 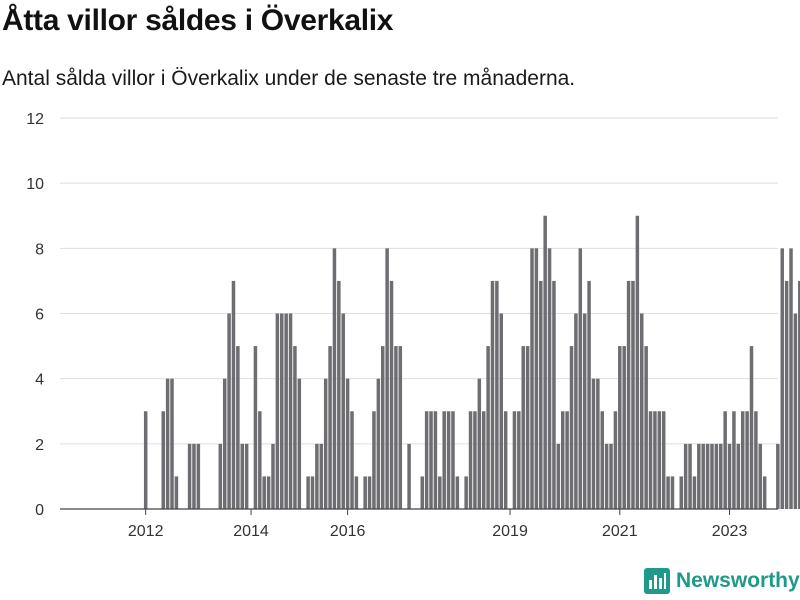 What do you see at coordinates (39, 249) in the screenshot?
I see `y-tick-label: 8` at bounding box center [39, 249].